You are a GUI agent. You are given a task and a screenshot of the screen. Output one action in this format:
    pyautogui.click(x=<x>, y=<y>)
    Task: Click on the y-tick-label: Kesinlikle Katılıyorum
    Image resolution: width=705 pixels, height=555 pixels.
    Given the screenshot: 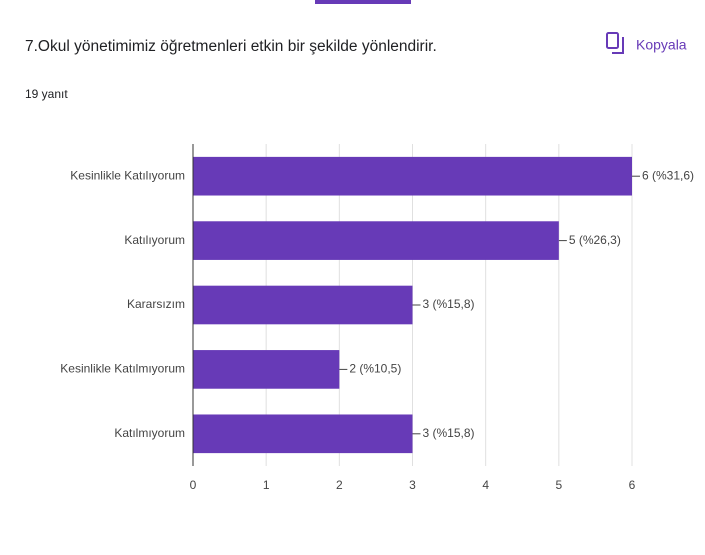 What is the action you would take?
    pyautogui.click(x=127, y=175)
    